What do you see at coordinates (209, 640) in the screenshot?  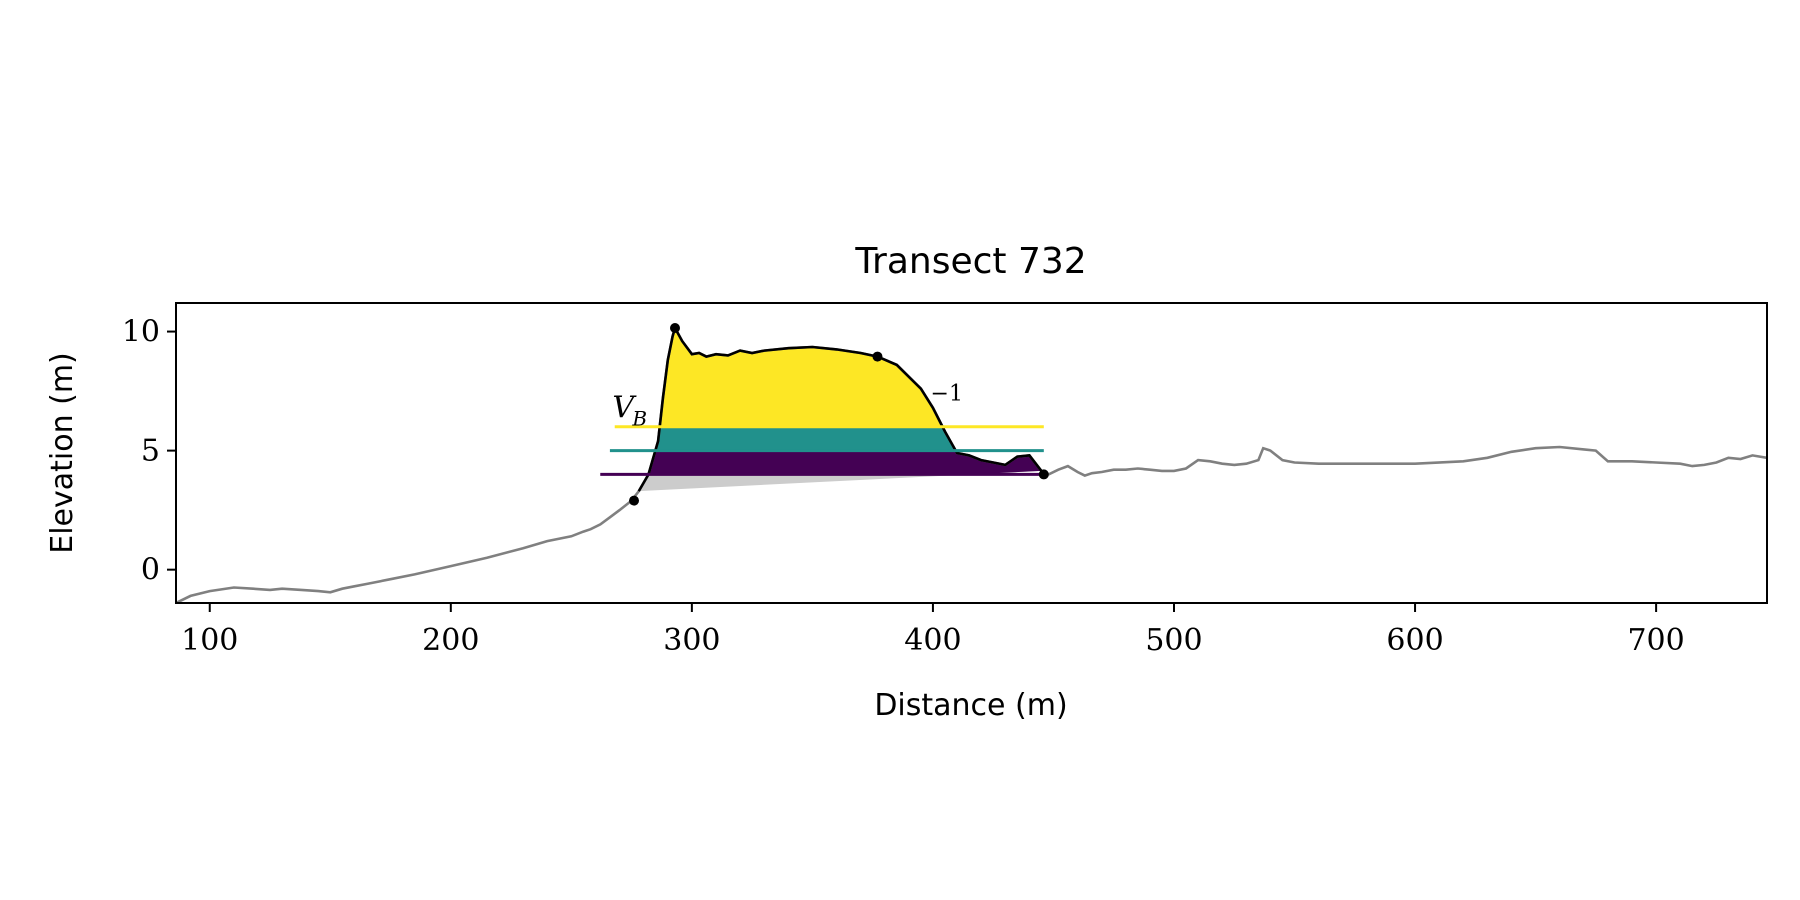 I see `x-tick-label: 100` at bounding box center [209, 640].